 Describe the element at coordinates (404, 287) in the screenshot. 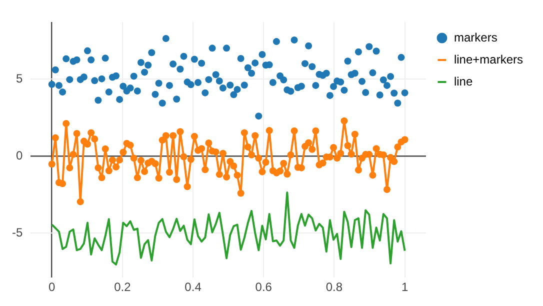

I see `x-tick-label: 1` at that location.